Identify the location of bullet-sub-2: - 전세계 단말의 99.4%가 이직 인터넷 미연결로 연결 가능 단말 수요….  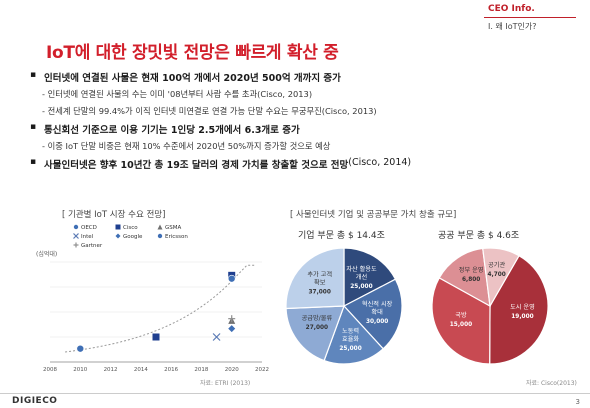
(209, 111).